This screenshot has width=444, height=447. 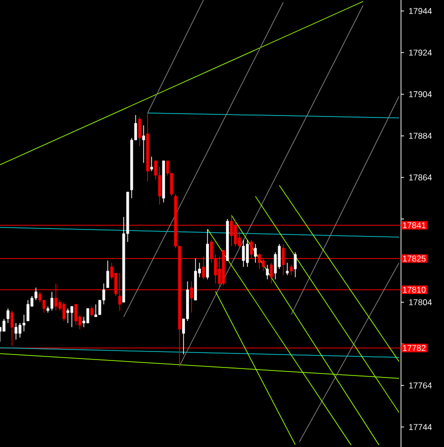 What do you see at coordinates (414, 259) in the screenshot?
I see `ref-line-label: 17825` at bounding box center [414, 259].